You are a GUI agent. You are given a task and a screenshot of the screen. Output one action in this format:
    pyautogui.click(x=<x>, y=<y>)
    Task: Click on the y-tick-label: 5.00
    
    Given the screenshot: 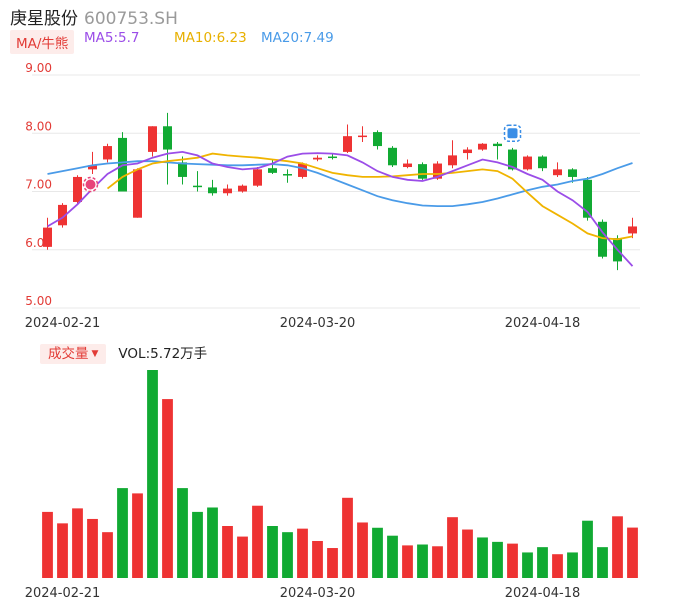 What is the action you would take?
    pyautogui.click(x=38, y=301)
    